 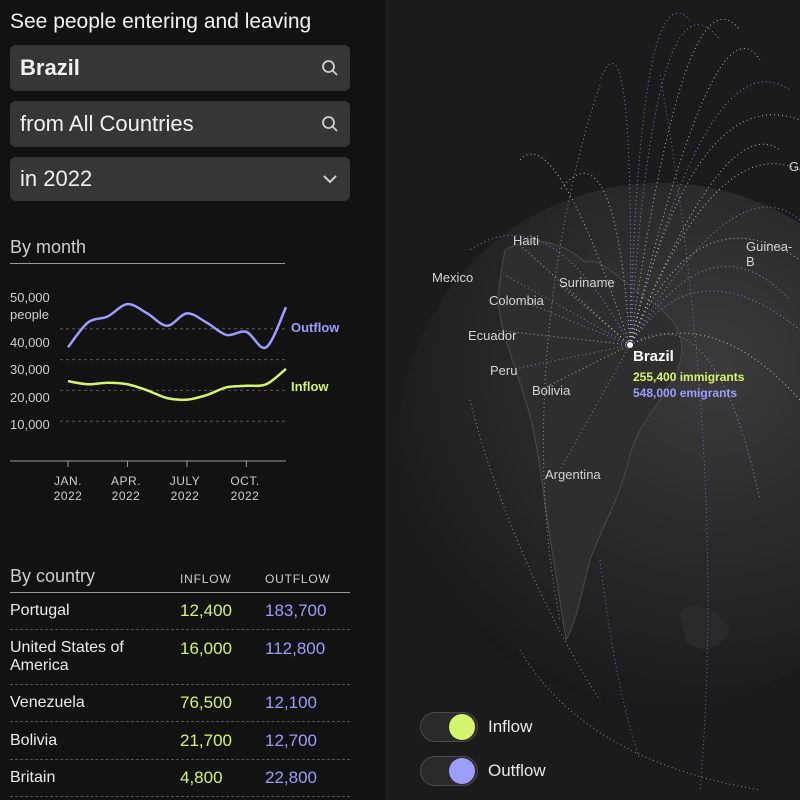 What do you see at coordinates (516, 300) in the screenshot?
I see `country-label-colombia: Colombia` at bounding box center [516, 300].